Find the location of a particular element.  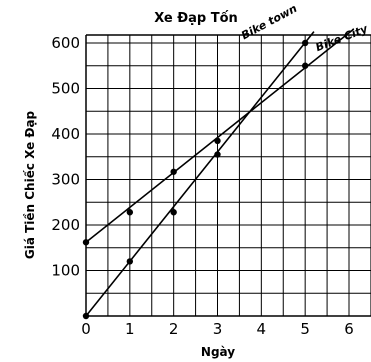

x-axis-label: Ngày is located at coordinates (218, 352).